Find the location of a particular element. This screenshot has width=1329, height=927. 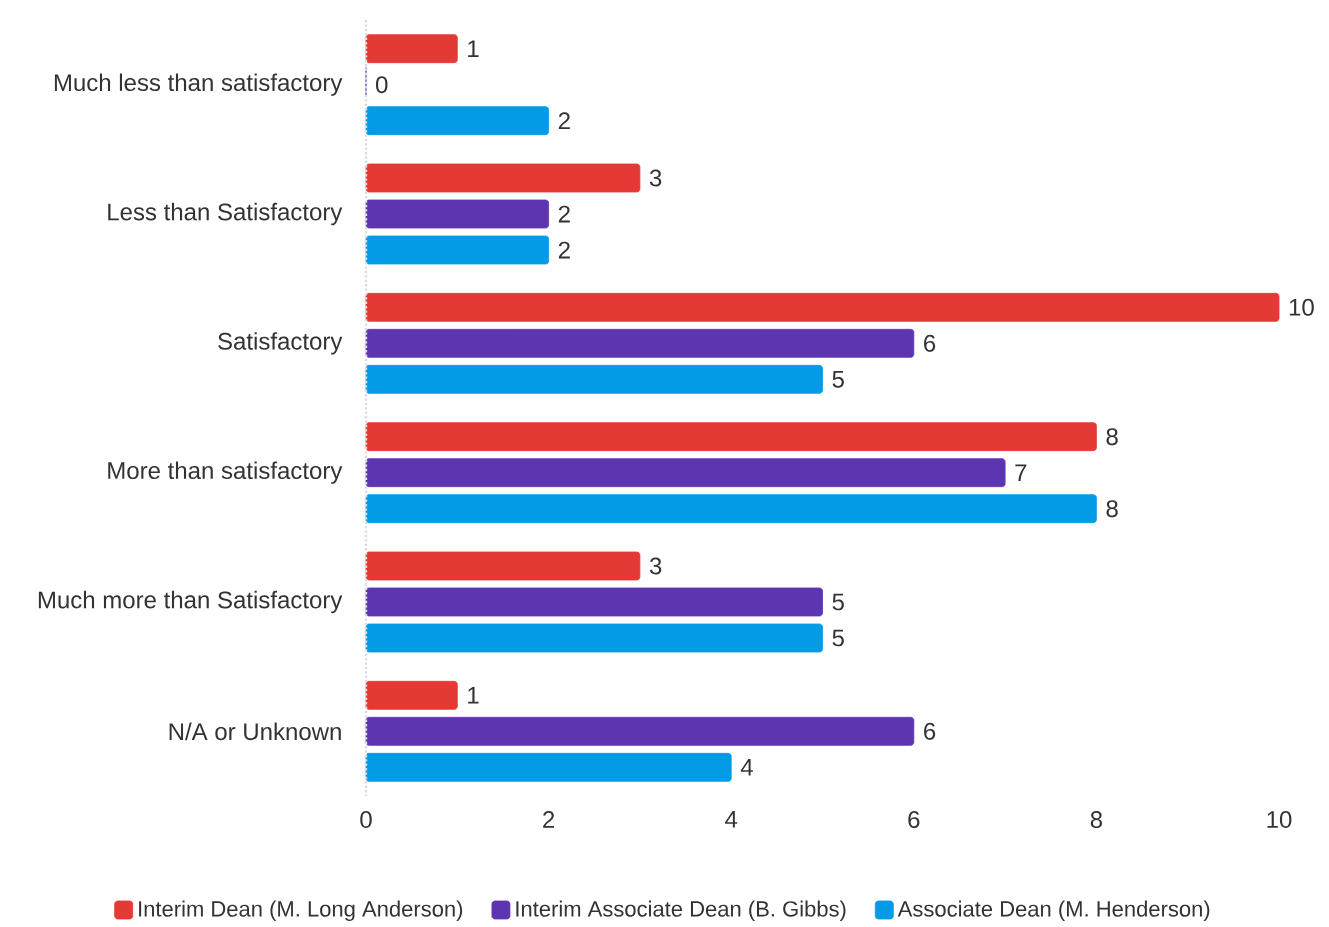

y-tick-label: More than satisfactory is located at coordinates (225, 472).